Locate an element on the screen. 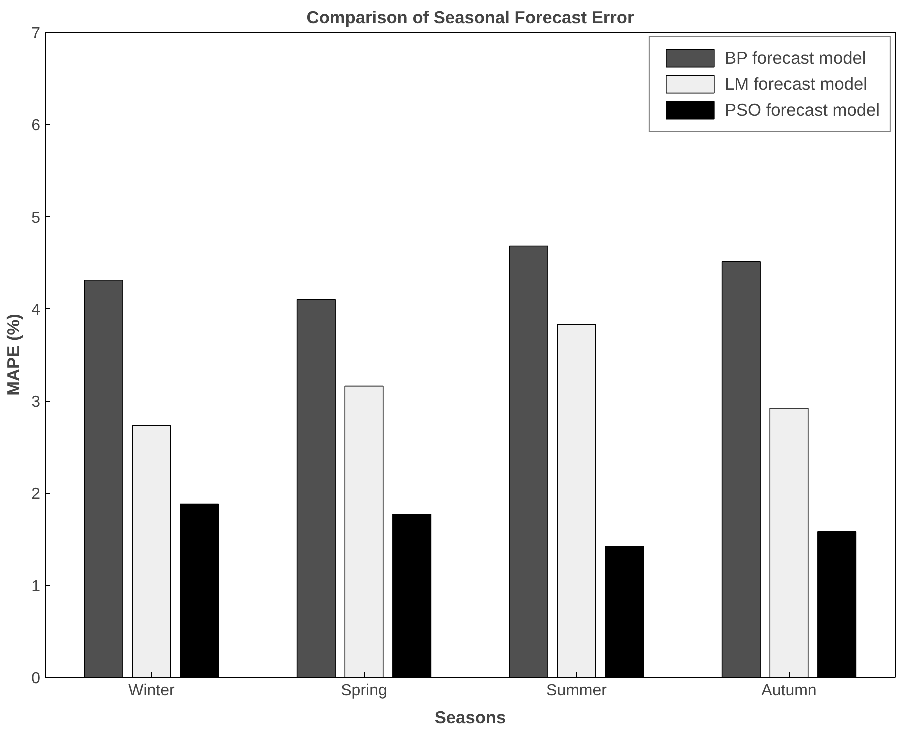 This screenshot has height=740, width=909. y-tick-label: 1 is located at coordinates (36, 587).